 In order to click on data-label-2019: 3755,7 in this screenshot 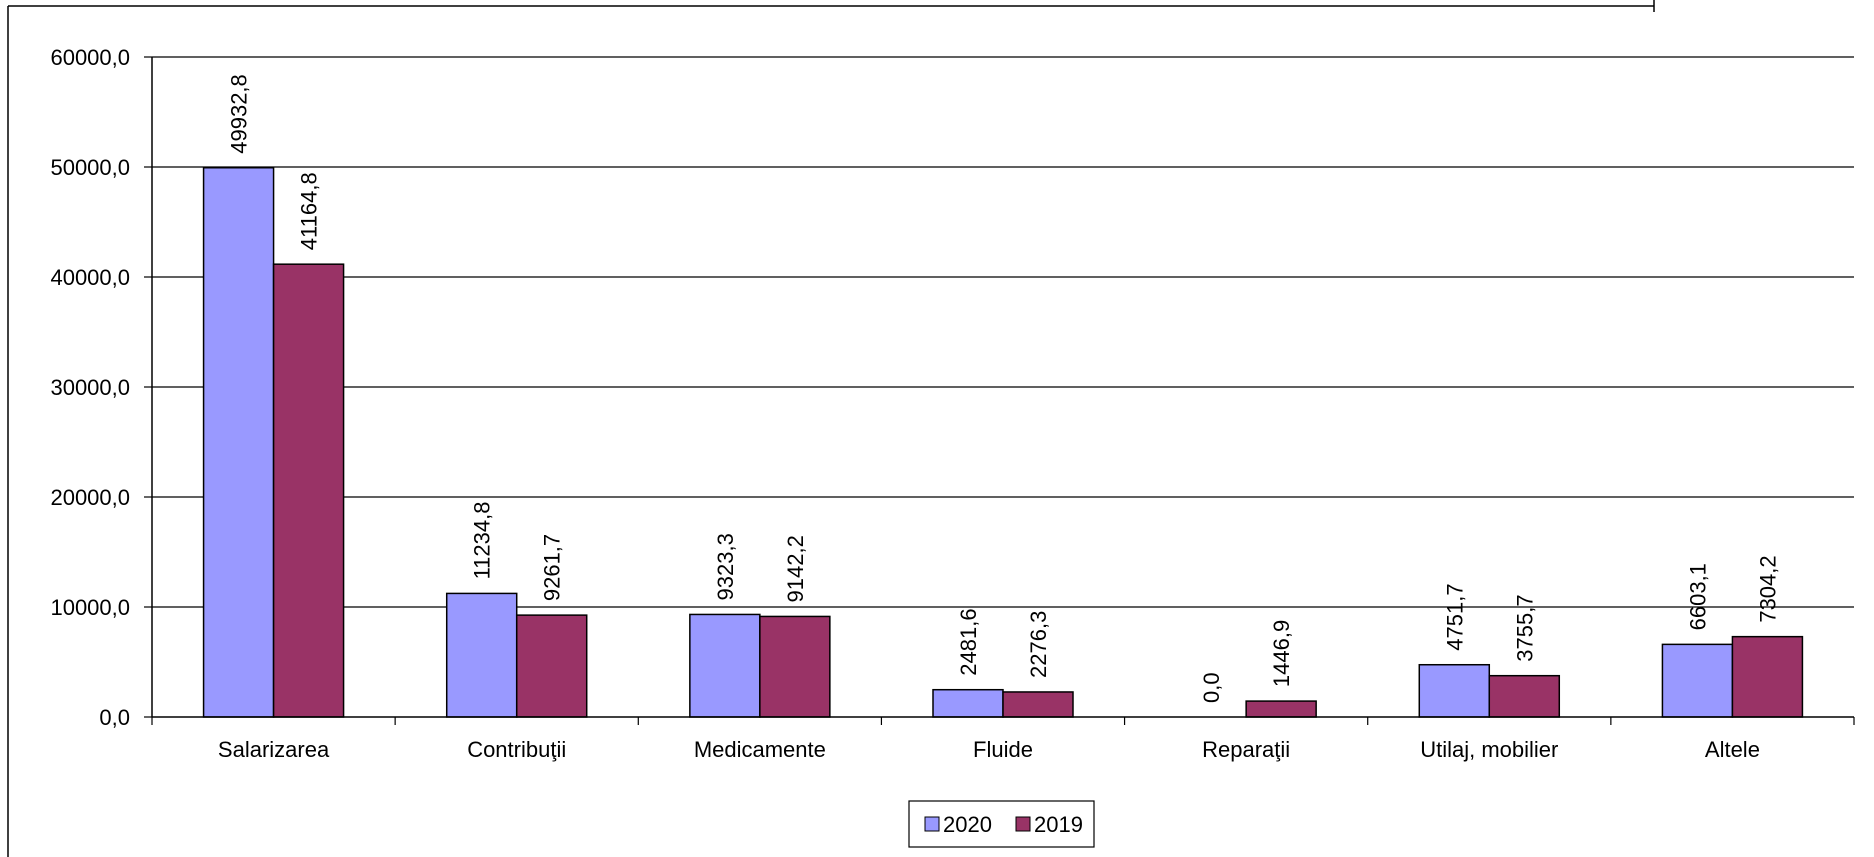, I will do `click(1524, 627)`.